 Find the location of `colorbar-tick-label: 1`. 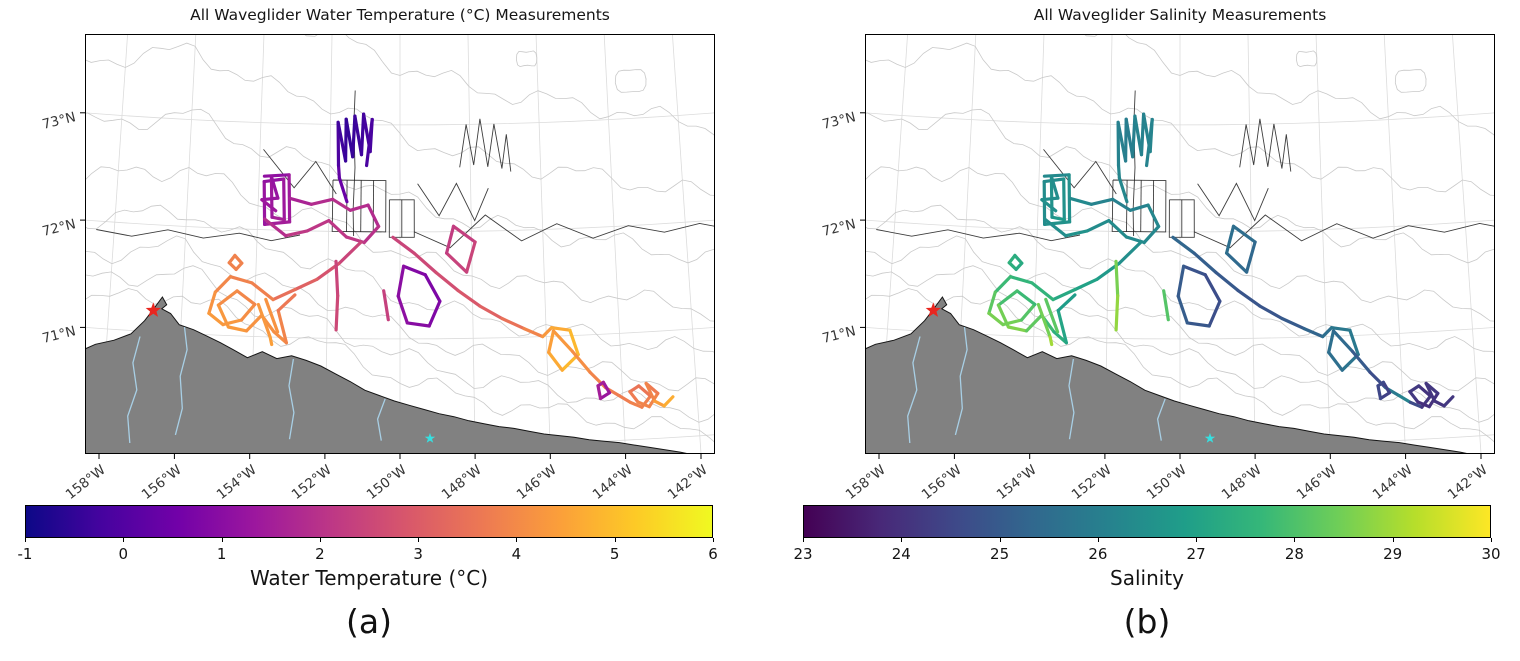

colorbar-tick-label: 1 is located at coordinates (221, 554).